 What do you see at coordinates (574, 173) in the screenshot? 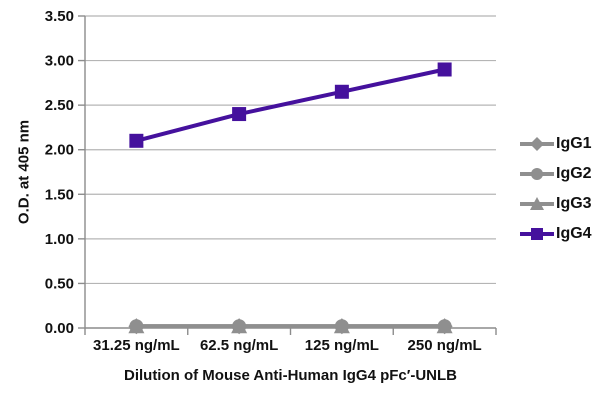
I see `legend-label: IgG2` at bounding box center [574, 173].